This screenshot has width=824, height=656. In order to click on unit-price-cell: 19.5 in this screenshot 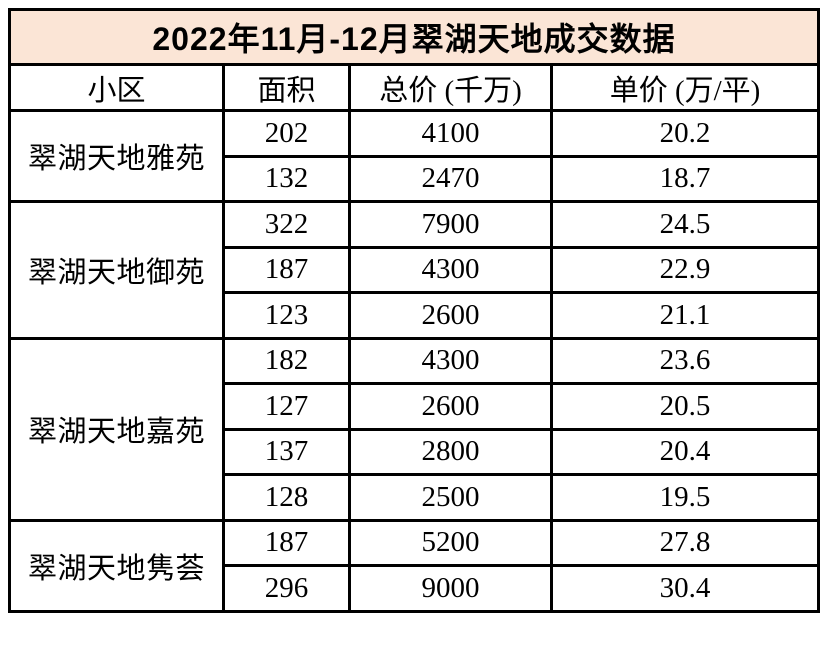, I will do `click(685, 497)`.